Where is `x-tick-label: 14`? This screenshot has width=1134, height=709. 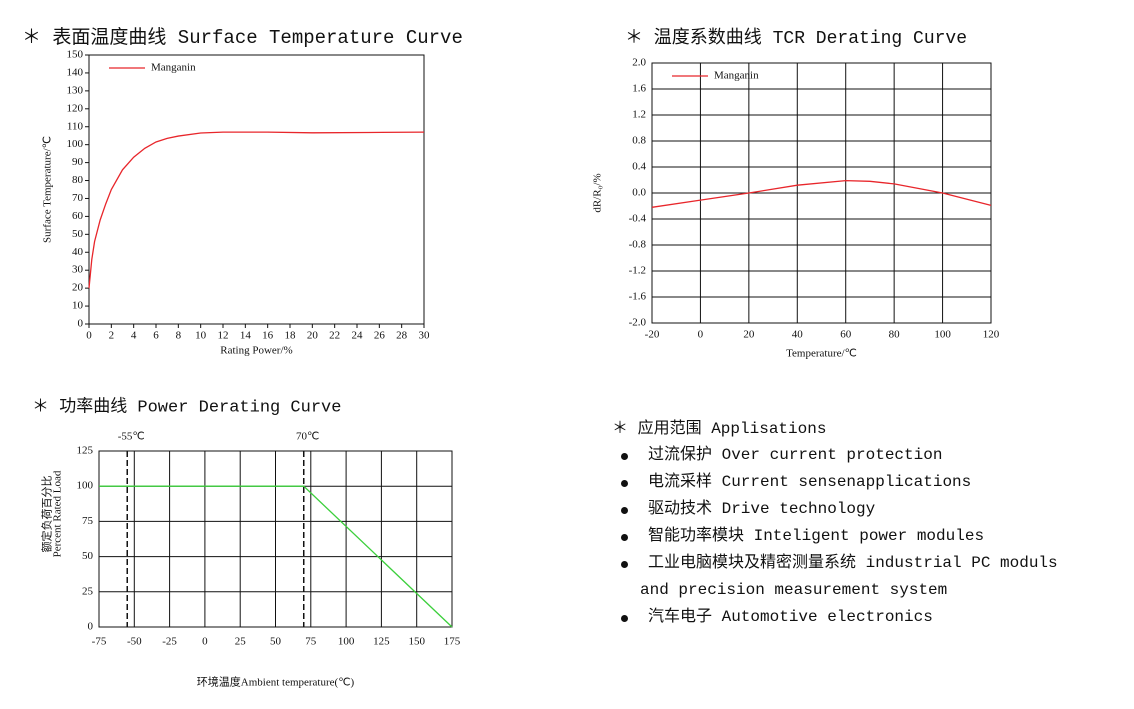
x-tick-label: 14 is located at coordinates (246, 336).